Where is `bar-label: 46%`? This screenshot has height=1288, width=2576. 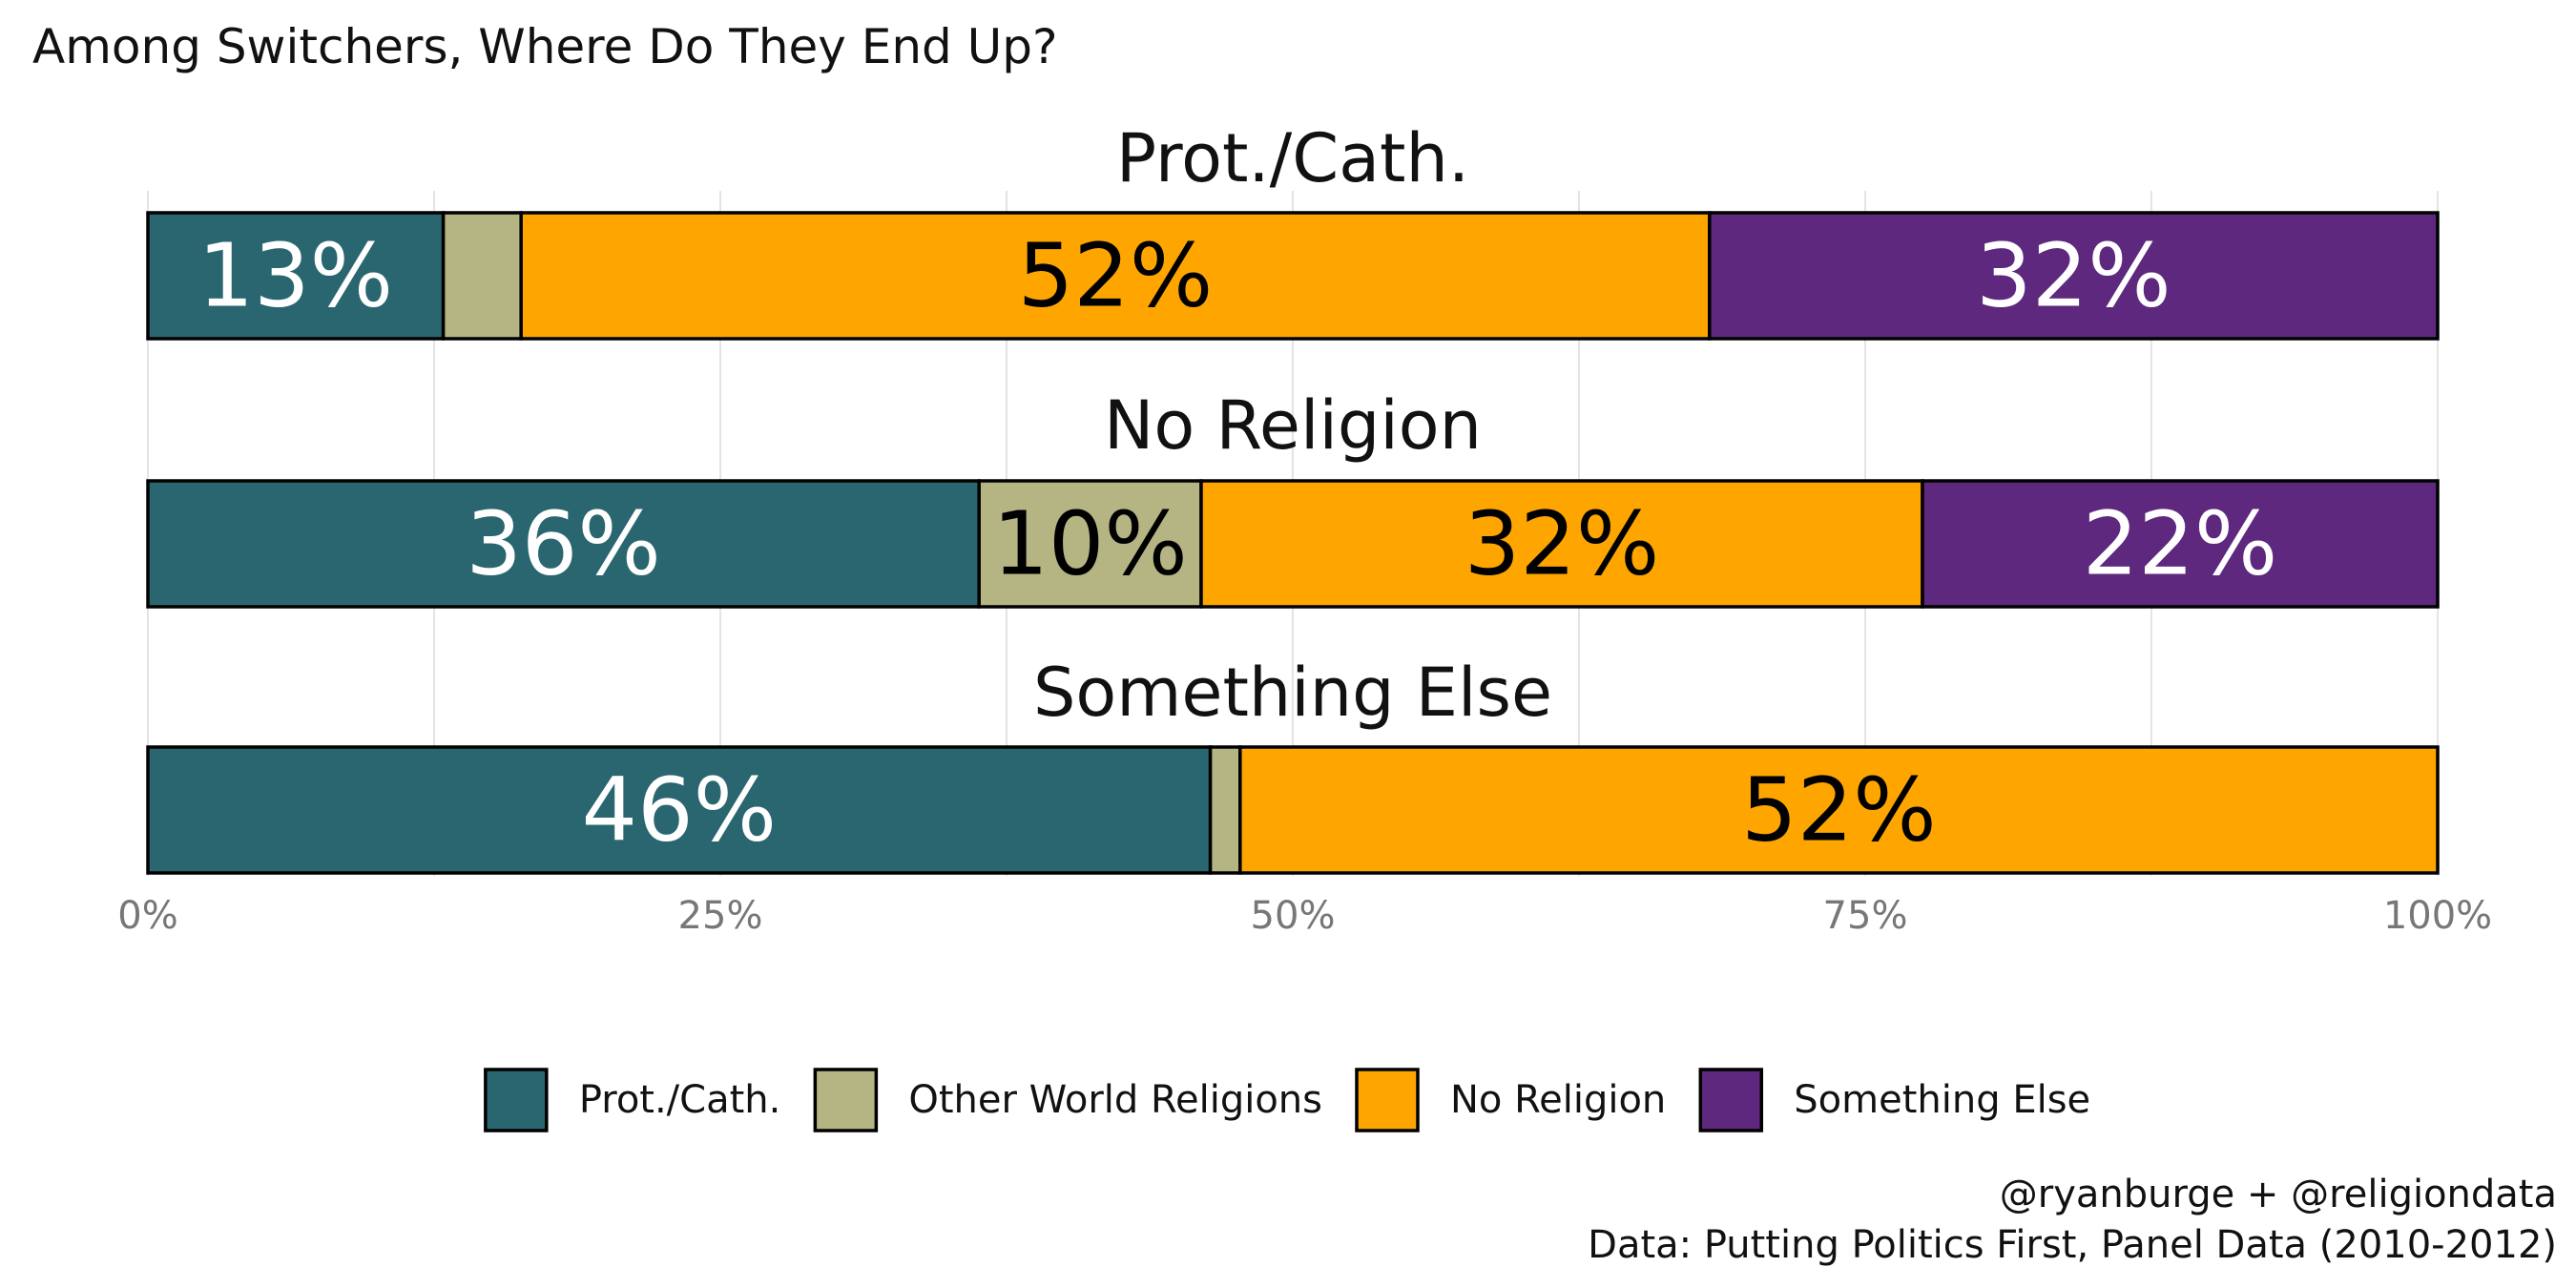
bar-label: 46% is located at coordinates (679, 810).